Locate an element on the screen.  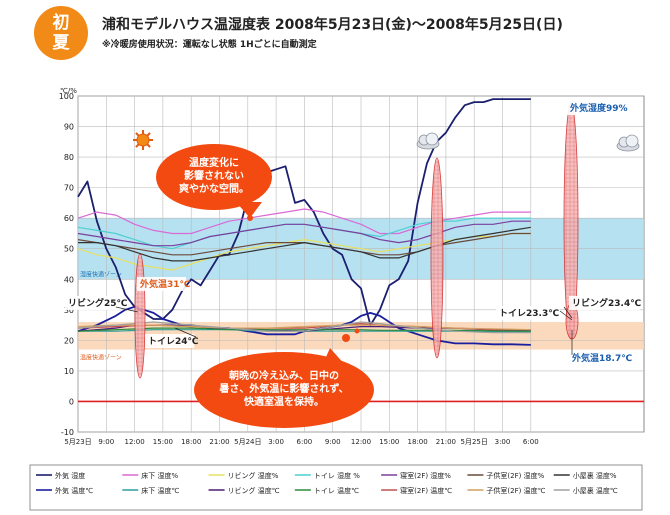
legend-label: リビング 湿度% is located at coordinates (253, 475).